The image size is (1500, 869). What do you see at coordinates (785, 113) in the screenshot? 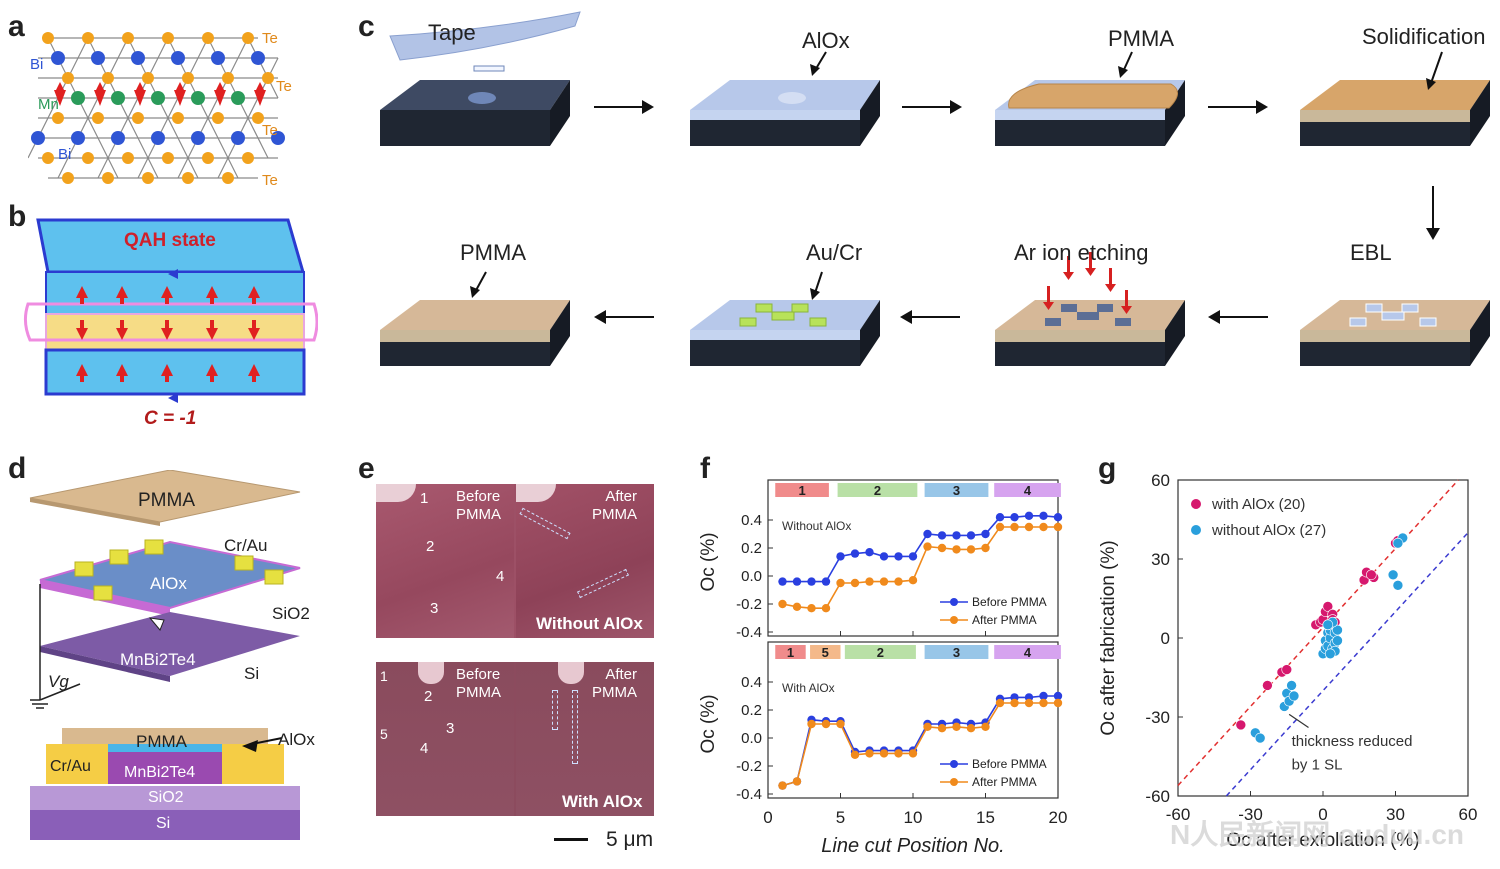
I see `step-alox-chip` at bounding box center [785, 113].